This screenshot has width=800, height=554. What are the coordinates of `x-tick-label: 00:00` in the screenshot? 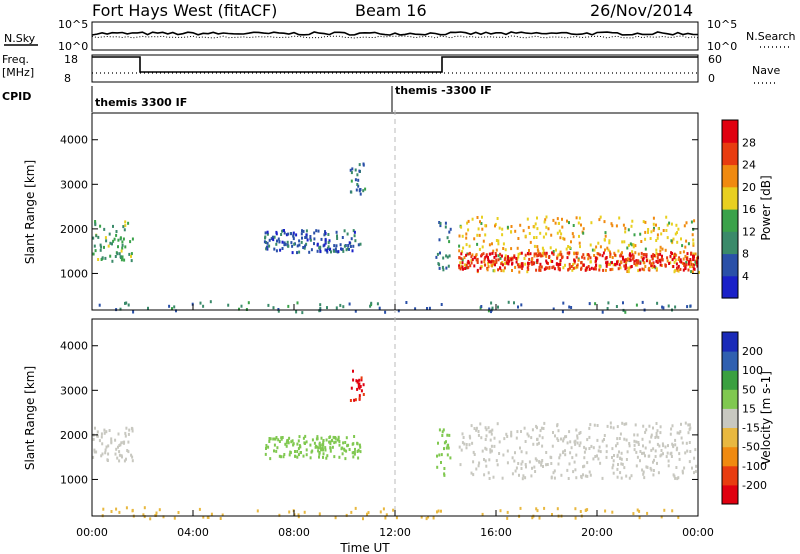 It's located at (92, 532).